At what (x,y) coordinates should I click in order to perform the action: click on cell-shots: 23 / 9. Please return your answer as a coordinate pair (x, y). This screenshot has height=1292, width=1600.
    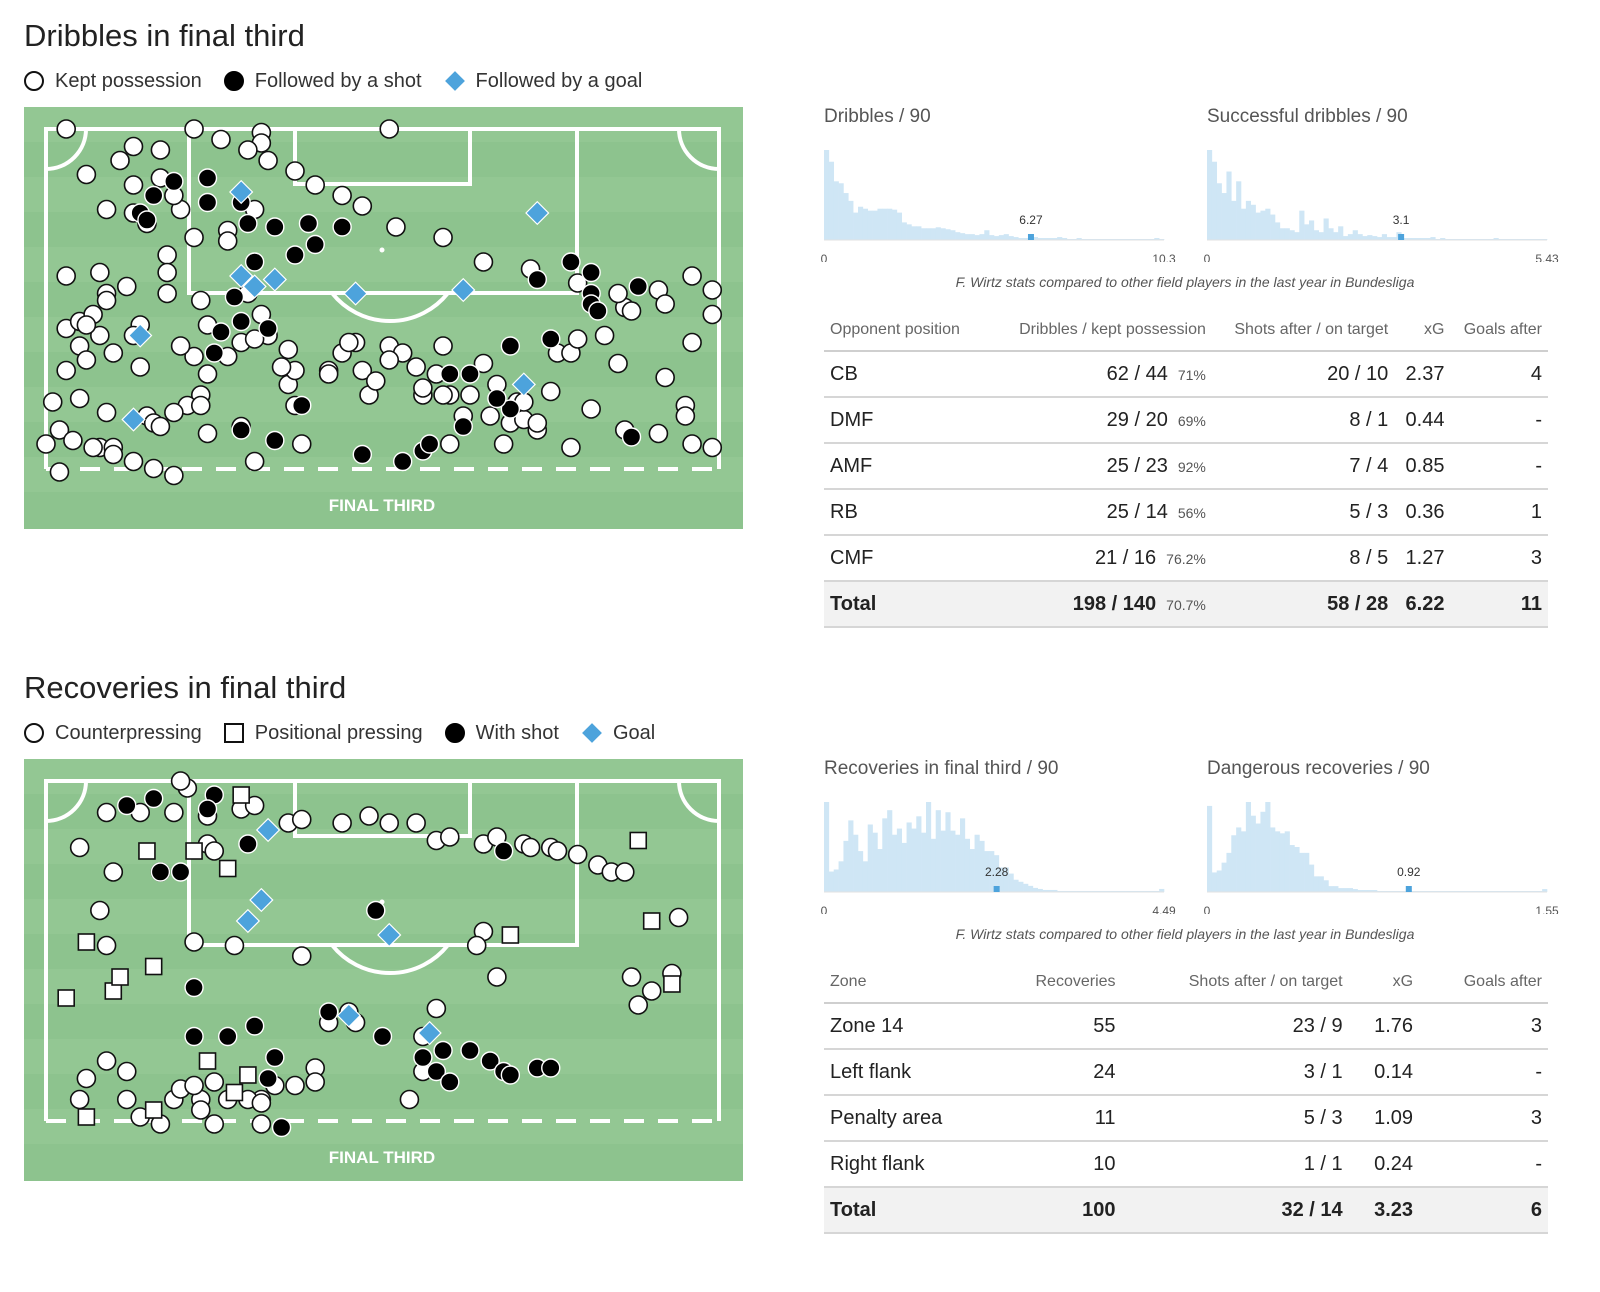
    Looking at the image, I should click on (1235, 1026).